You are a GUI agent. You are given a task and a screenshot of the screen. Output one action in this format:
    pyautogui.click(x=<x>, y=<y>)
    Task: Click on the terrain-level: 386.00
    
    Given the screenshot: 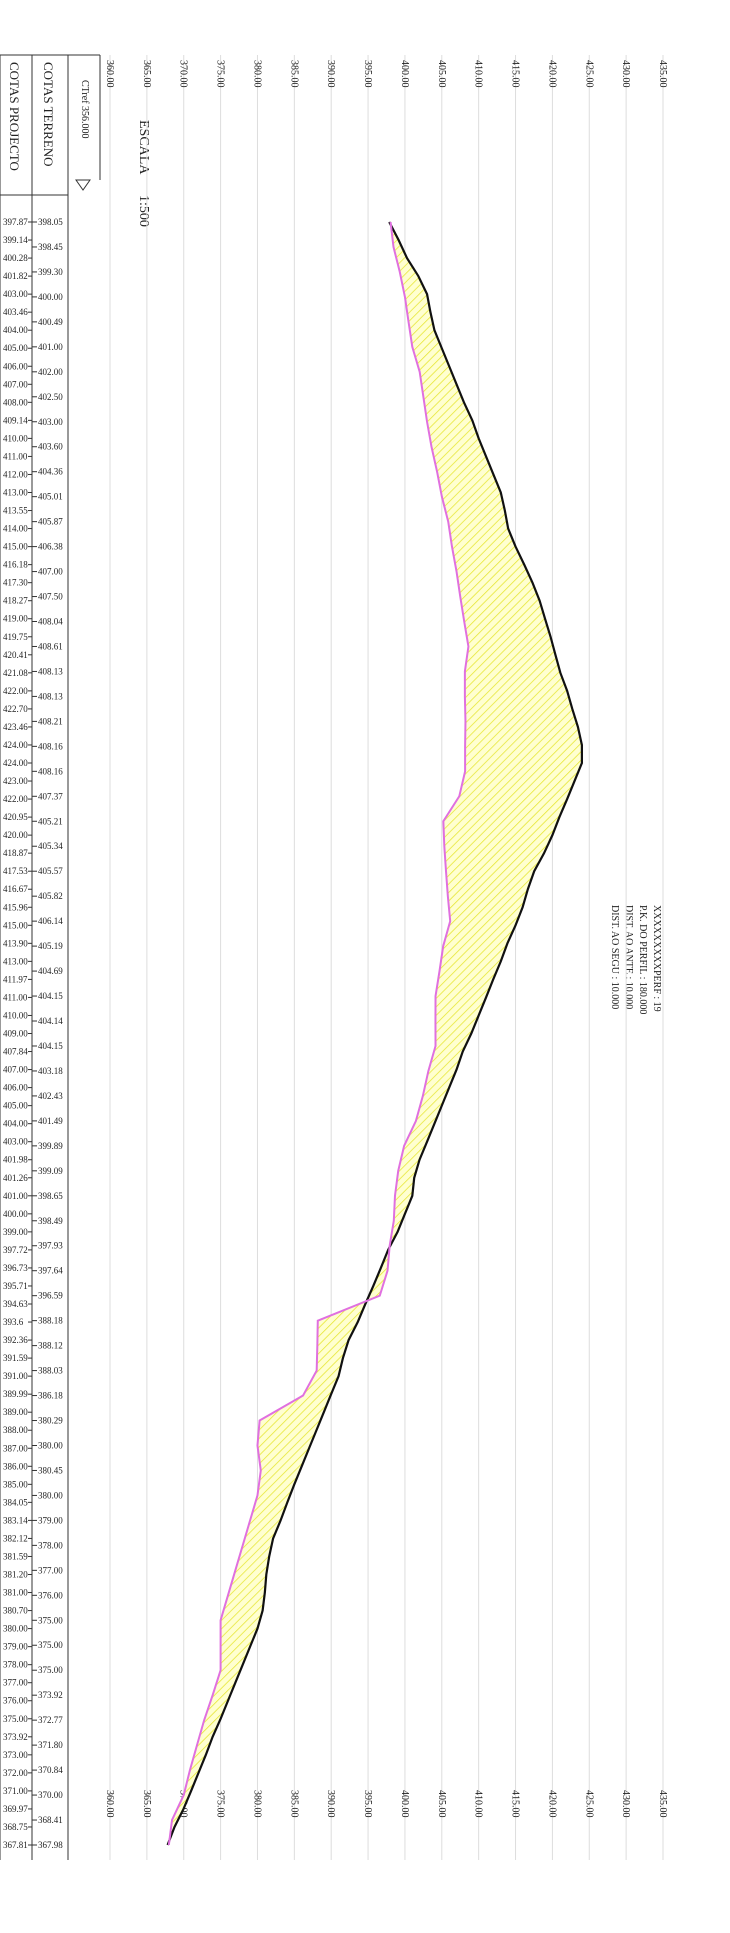 What is the action you would take?
    pyautogui.click(x=15, y=1466)
    